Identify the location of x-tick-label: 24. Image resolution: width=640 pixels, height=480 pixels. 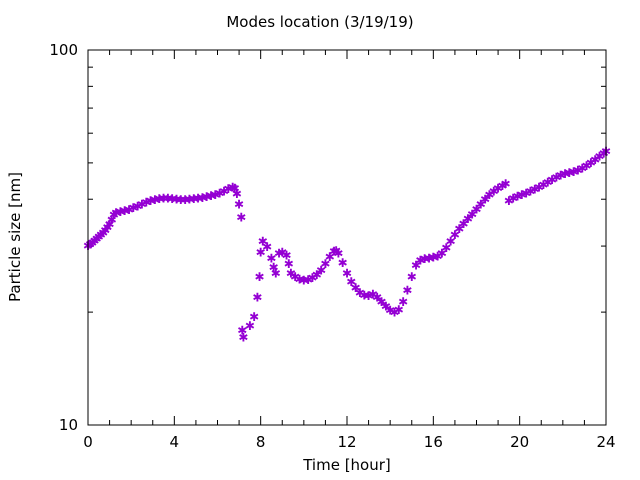
(605, 442).